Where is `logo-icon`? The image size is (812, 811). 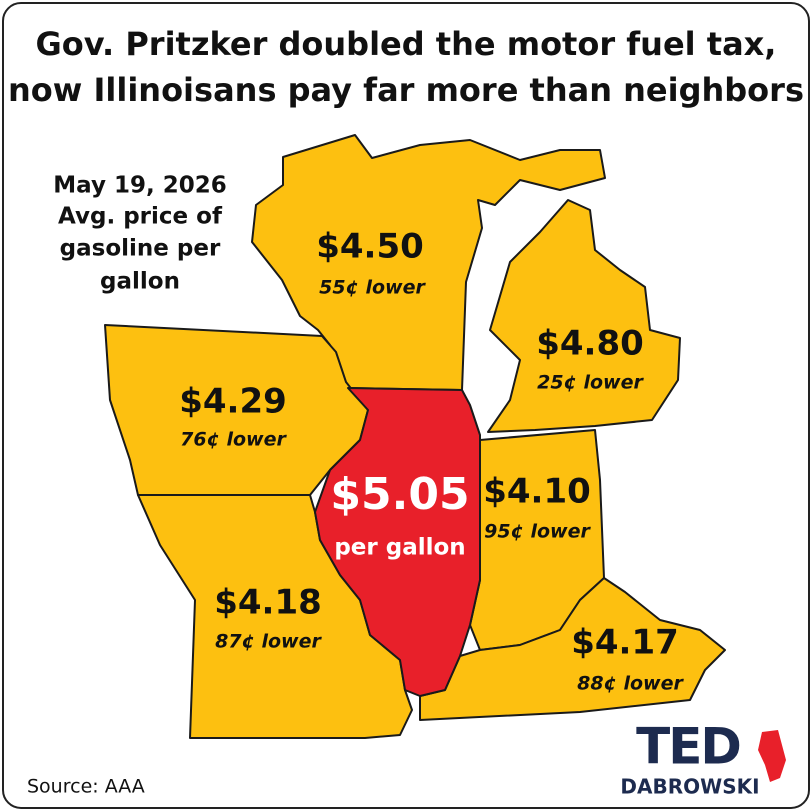 logo-icon is located at coordinates (772, 756).